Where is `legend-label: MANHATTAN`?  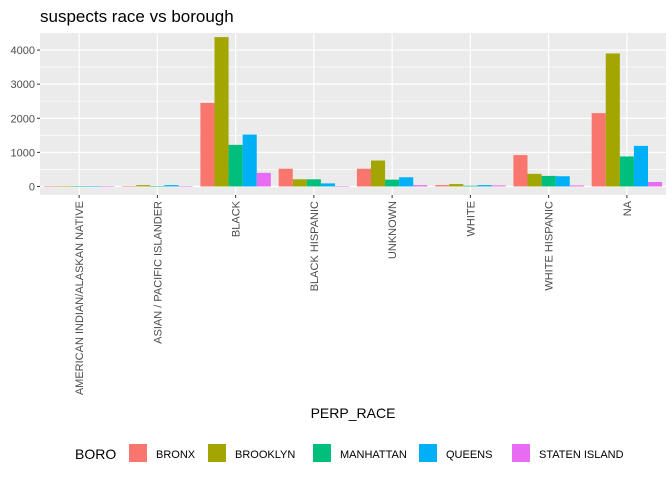
legend-label: MANHATTAN is located at coordinates (373, 455).